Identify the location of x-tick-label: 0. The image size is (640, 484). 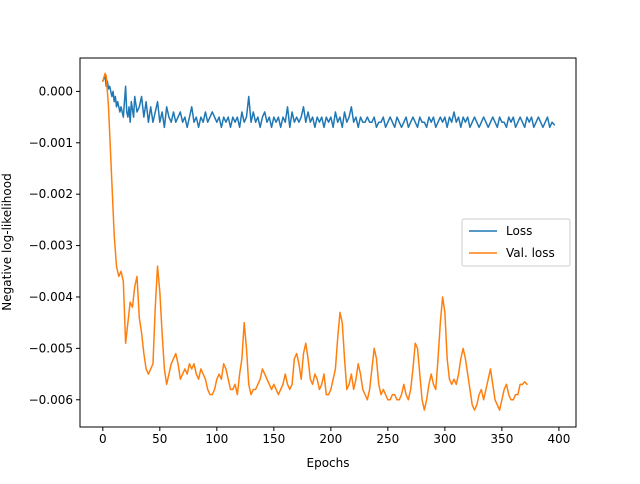
(103, 439).